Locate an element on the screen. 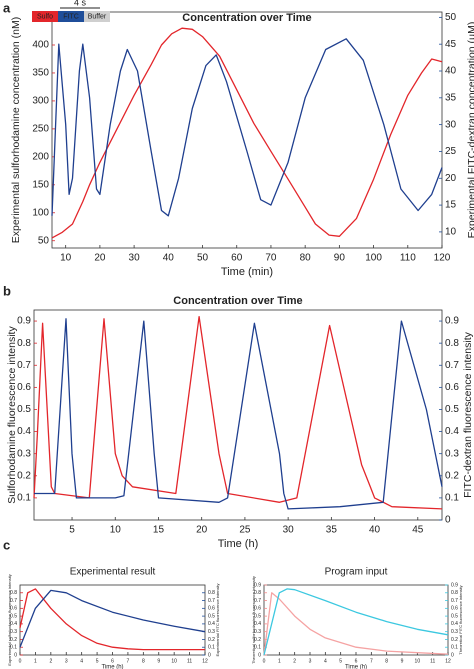 Image resolution: width=474 pixels, height=669 pixels. y2-tick-label: 40 is located at coordinates (451, 71).